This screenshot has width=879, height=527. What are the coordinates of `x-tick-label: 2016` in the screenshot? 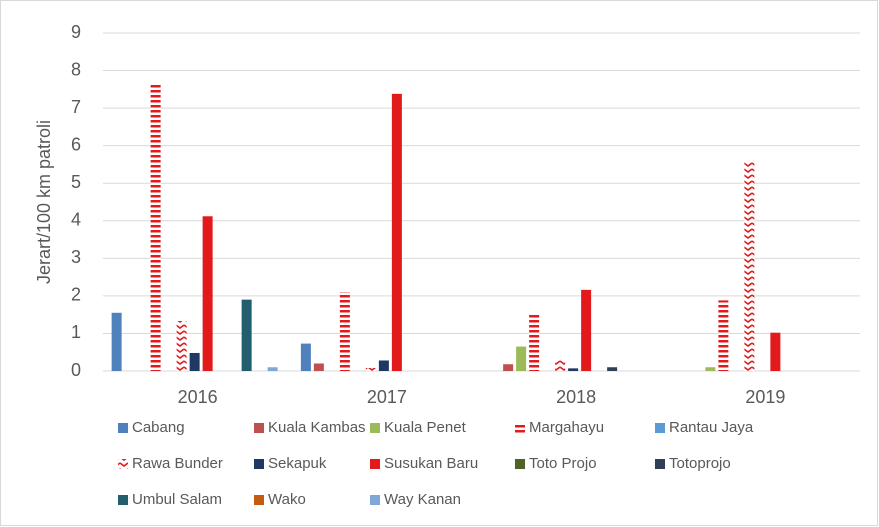 It's located at (198, 397).